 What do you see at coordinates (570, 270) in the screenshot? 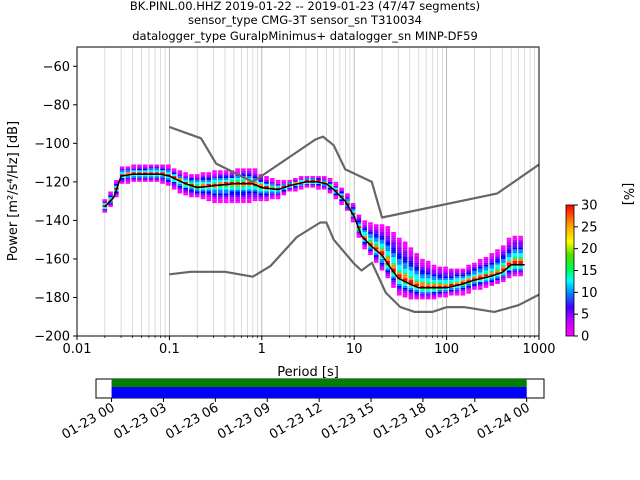
I see `colorbar-gradient` at bounding box center [570, 270].